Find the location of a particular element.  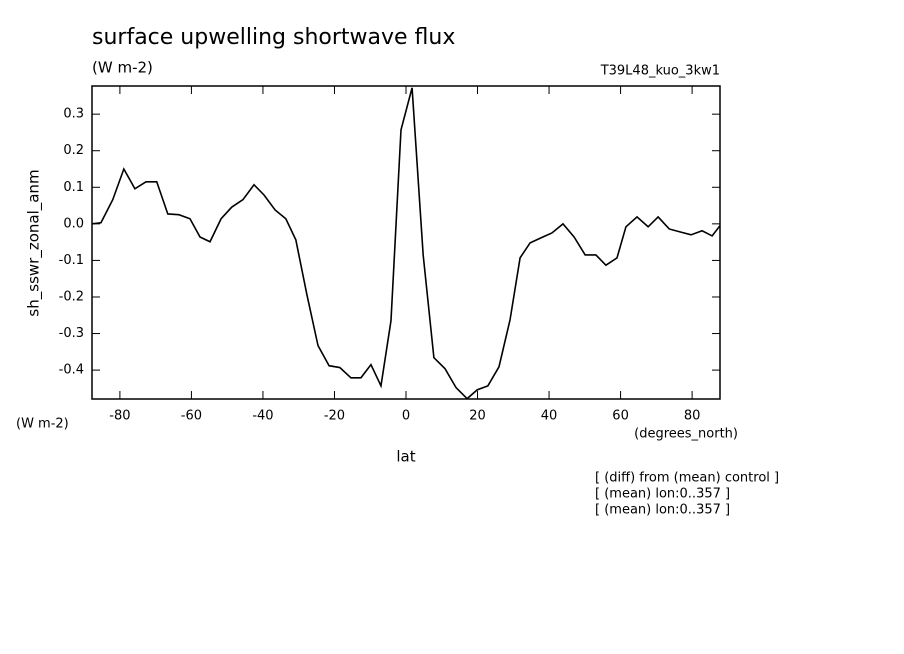

y-tick-label: 0.3 is located at coordinates (73, 114).